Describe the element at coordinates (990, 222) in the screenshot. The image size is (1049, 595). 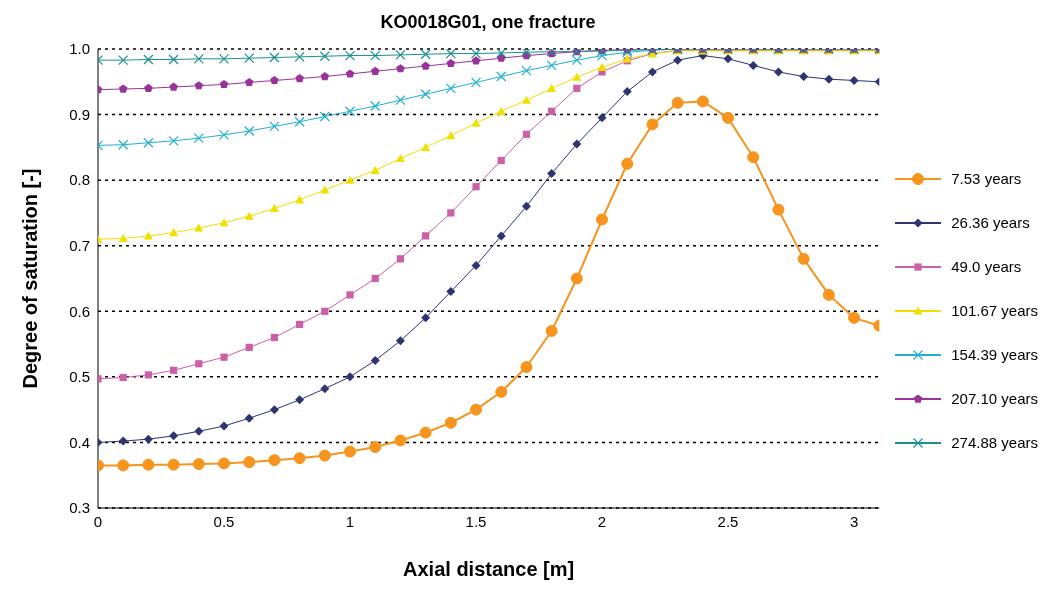
I see `legend-label: 26.36 years` at that location.